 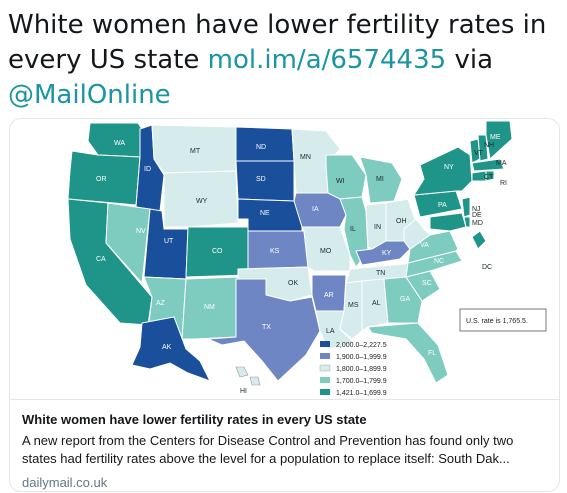 I want to click on article-link: mol.im/a/6574435, so click(x=327, y=60).